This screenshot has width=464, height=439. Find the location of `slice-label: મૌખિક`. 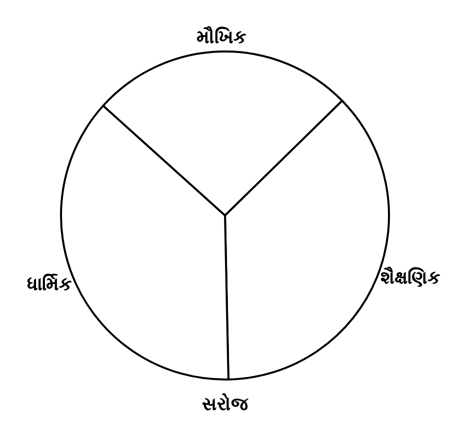

slice-label: મૌખિક is located at coordinates (221, 36).